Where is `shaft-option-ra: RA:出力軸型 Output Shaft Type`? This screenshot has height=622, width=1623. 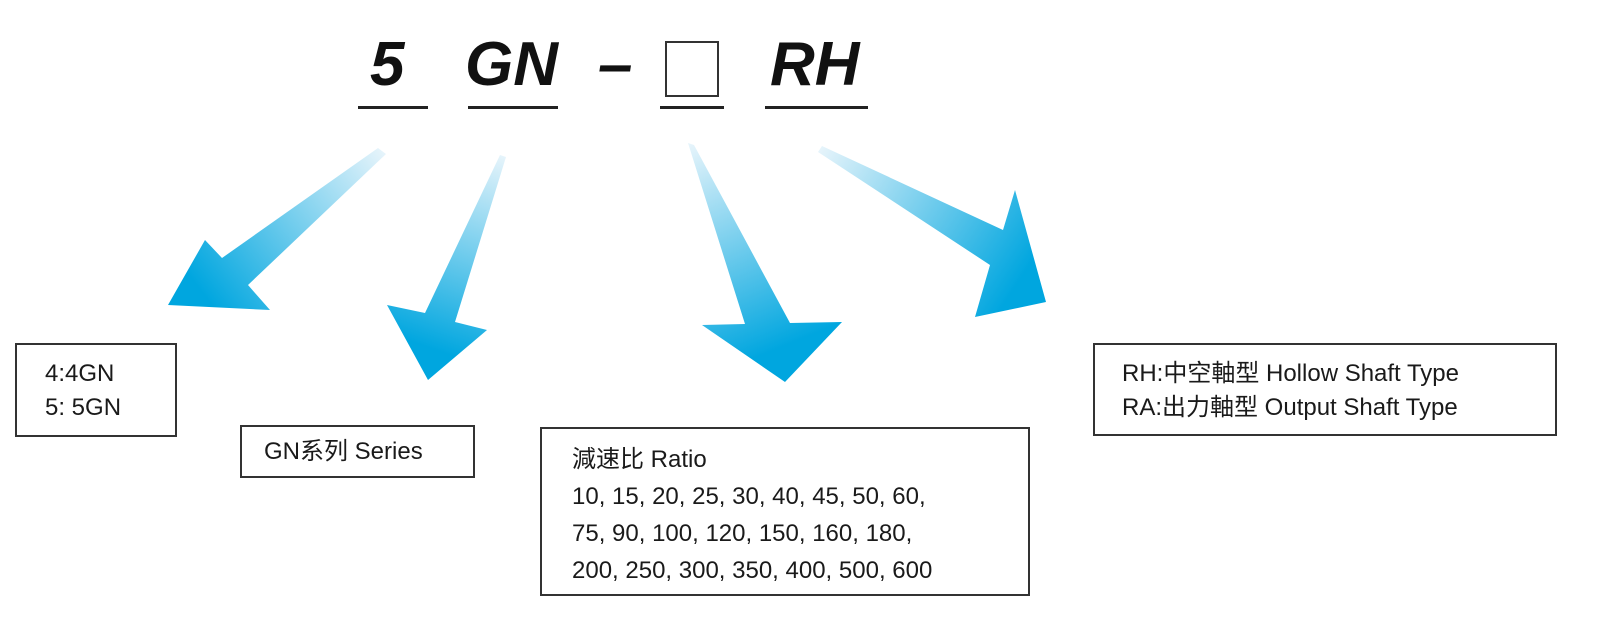 shaft-option-ra: RA:出力軸型 Output Shaft Type is located at coordinates (1290, 407).